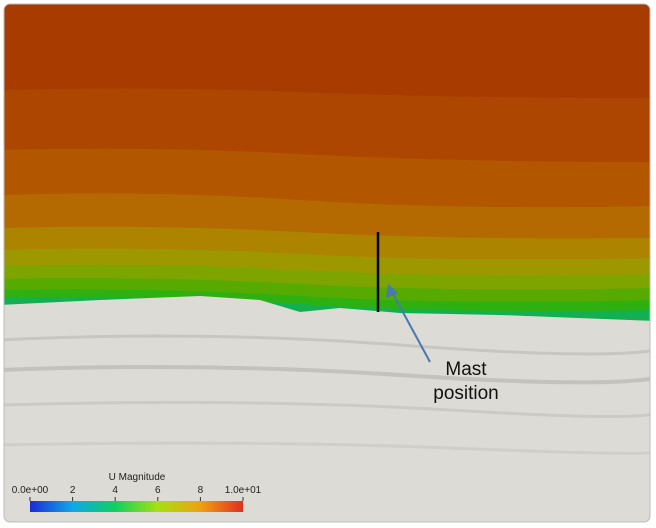  I want to click on colorbar, so click(136, 506).